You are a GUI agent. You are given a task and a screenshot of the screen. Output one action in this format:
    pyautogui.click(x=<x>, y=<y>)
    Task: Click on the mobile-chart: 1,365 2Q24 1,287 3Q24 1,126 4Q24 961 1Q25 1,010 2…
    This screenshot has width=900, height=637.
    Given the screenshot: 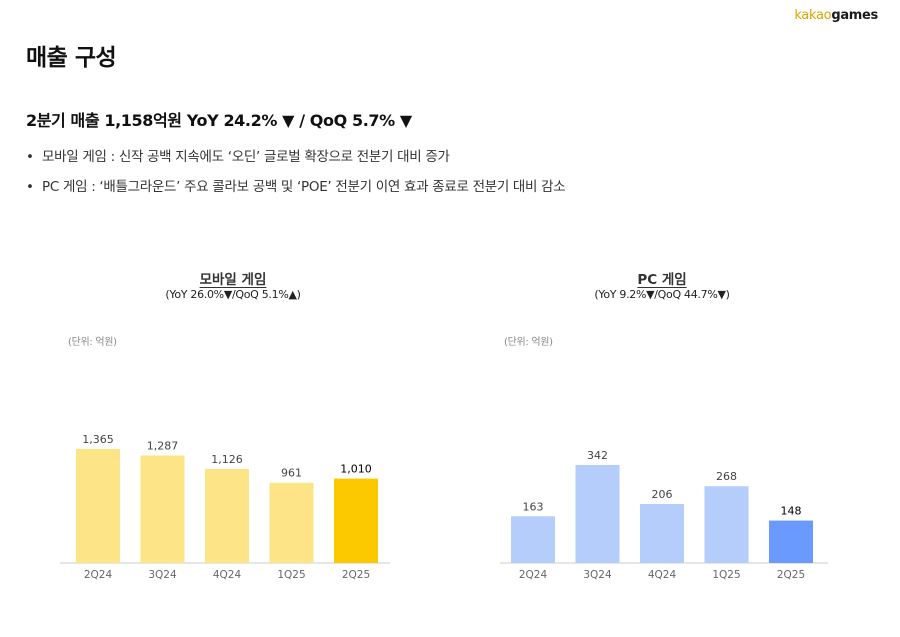 What is the action you would take?
    pyautogui.click(x=225, y=507)
    